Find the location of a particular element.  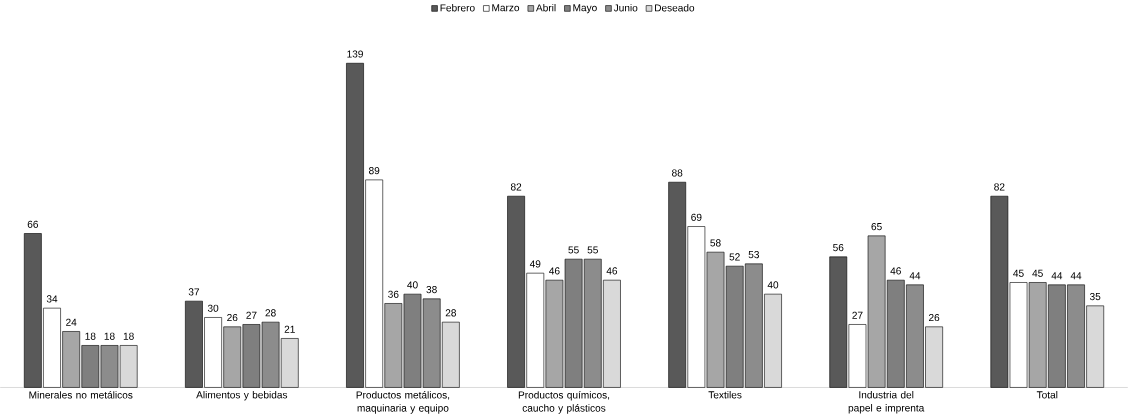

legend-label: Febrero is located at coordinates (457, 8).